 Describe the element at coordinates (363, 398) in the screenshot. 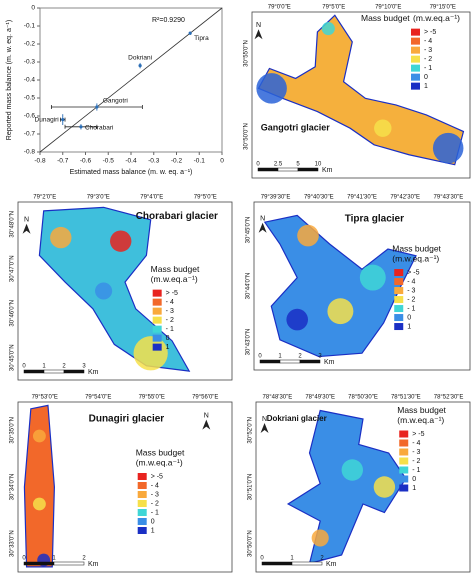

I see `longitude-label: 78°50'30"E` at that location.